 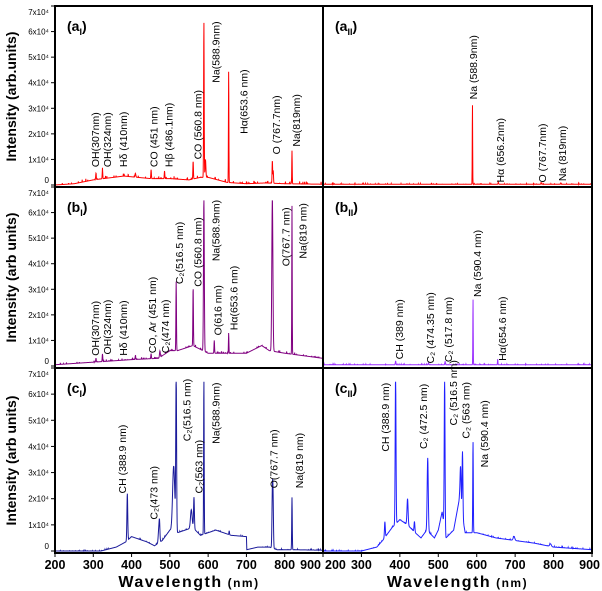 I want to click on peak-annotation: Hα (656.2nm), so click(x=501, y=150).